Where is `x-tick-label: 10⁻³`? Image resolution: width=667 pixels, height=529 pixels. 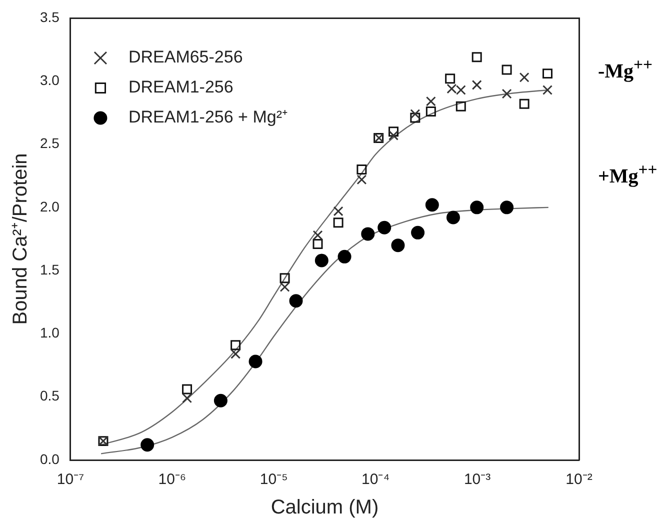 x-tick-label: 10⁻³ is located at coordinates (477, 479).